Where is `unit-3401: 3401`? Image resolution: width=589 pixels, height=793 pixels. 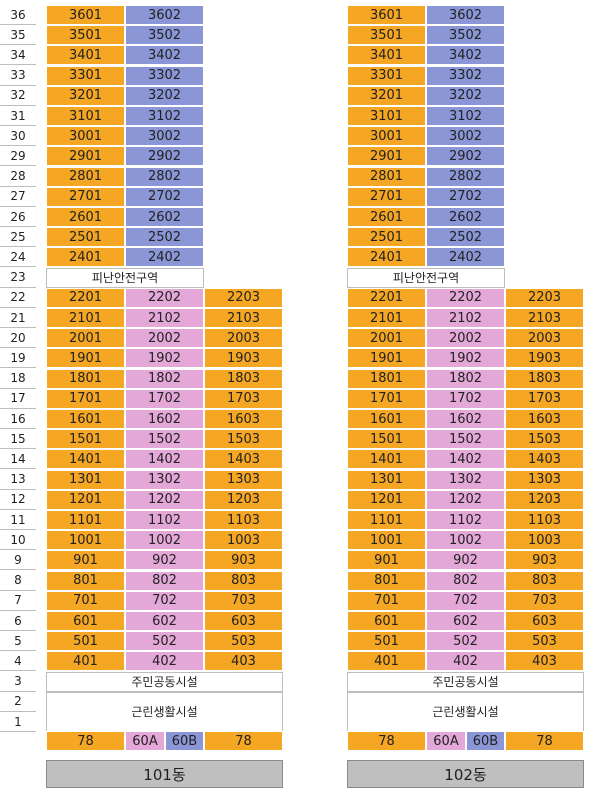 unit-3401: 3401 is located at coordinates (85, 55).